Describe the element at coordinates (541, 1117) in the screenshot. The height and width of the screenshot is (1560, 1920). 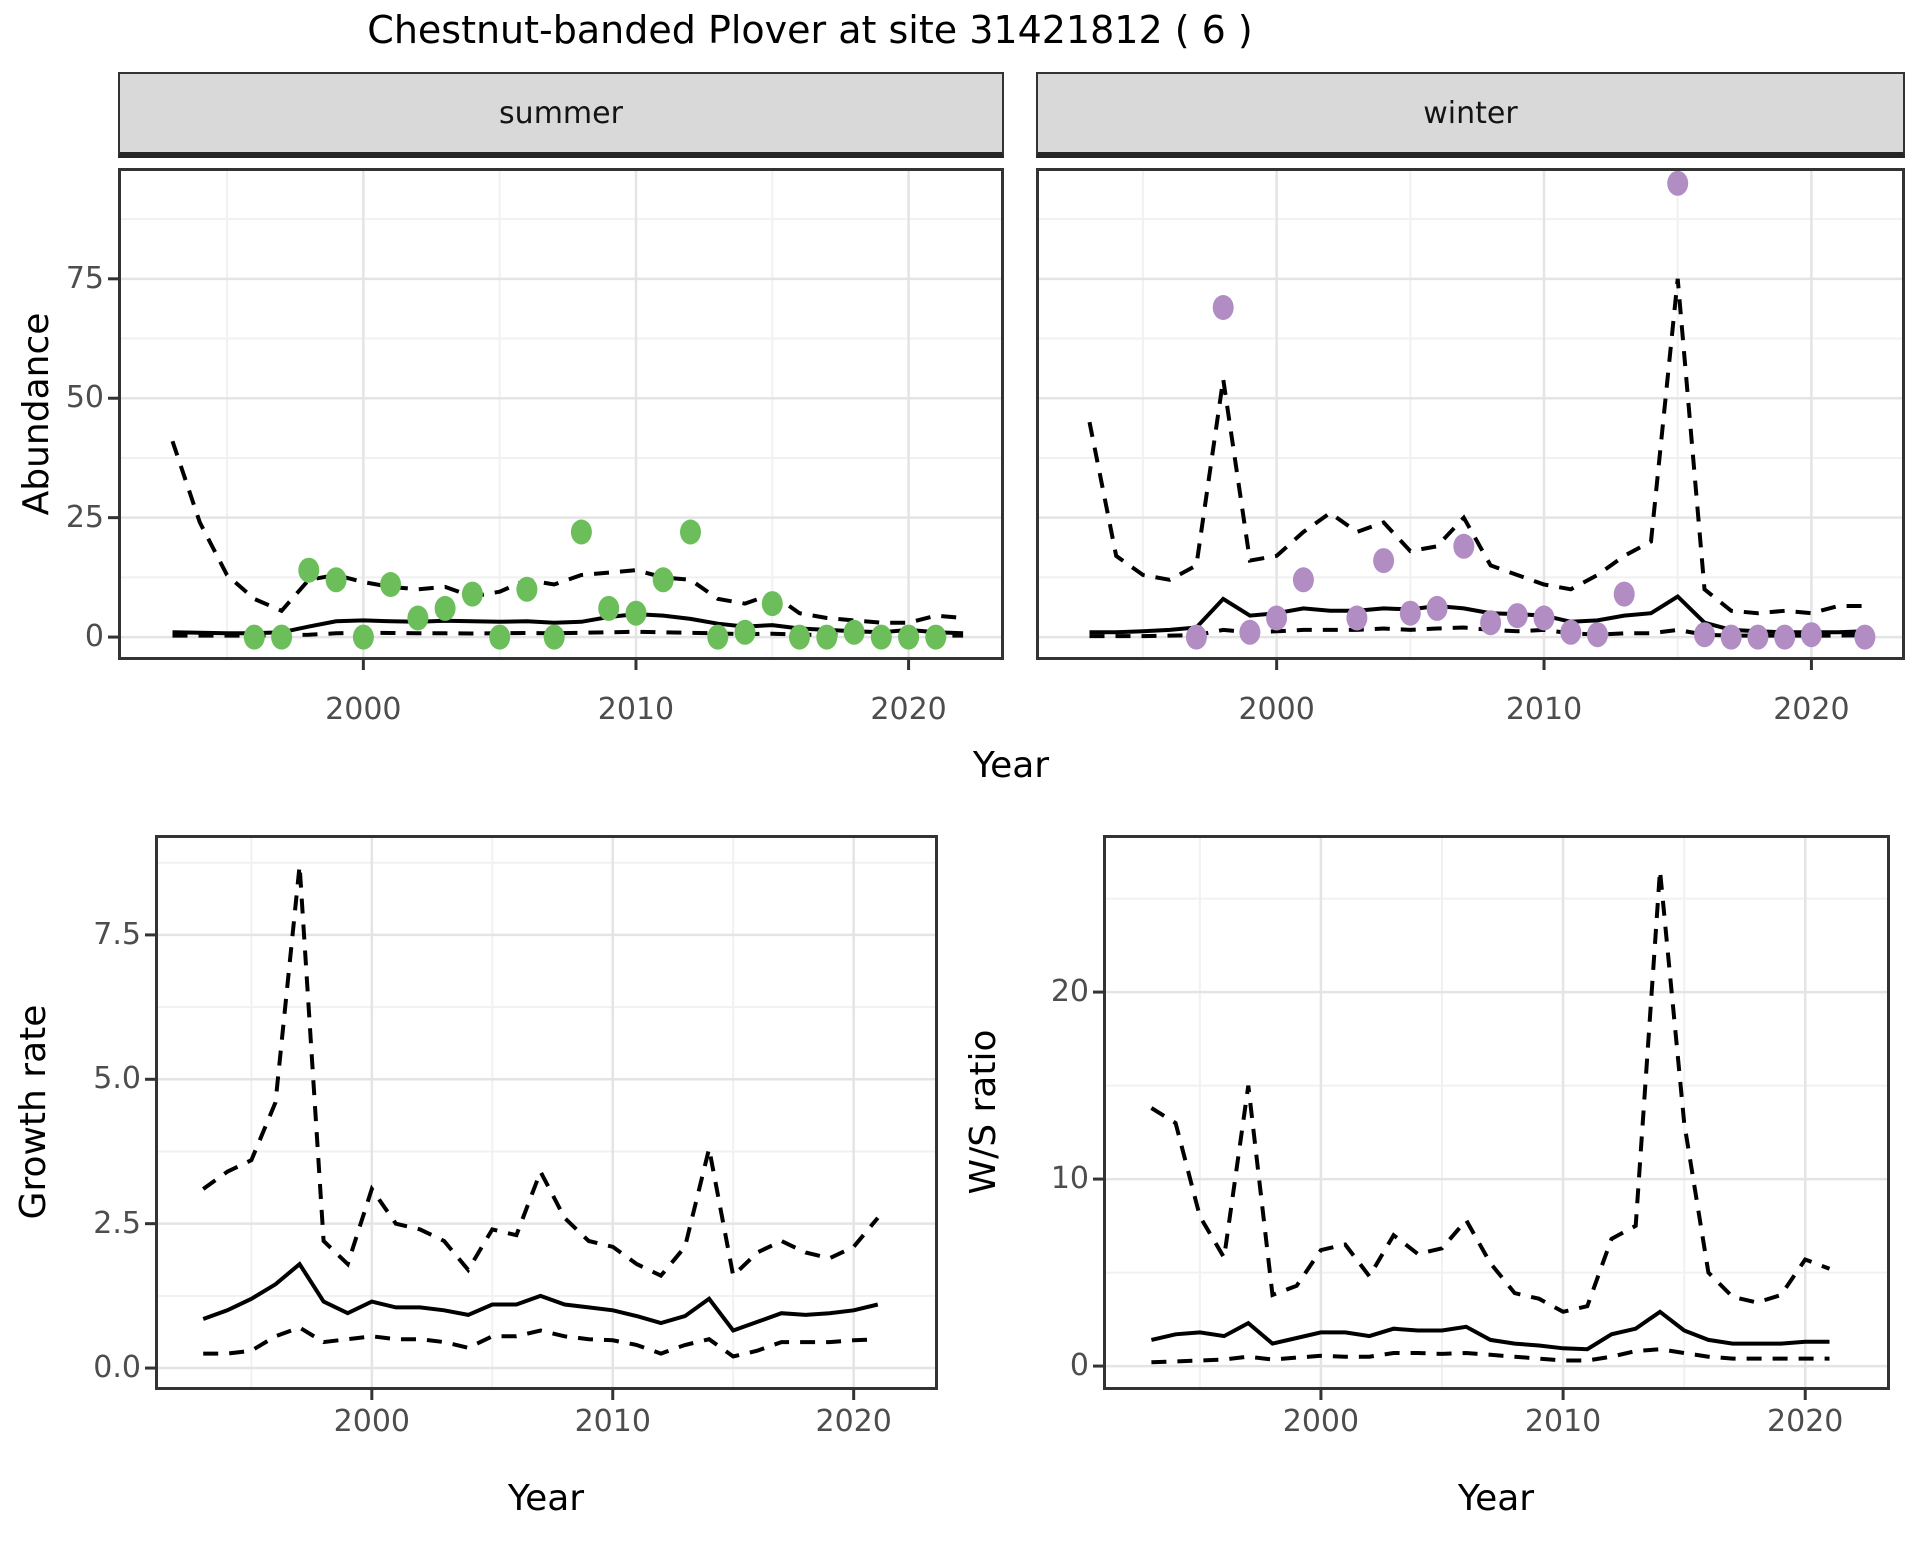
I see `growth-rate-plot` at that location.